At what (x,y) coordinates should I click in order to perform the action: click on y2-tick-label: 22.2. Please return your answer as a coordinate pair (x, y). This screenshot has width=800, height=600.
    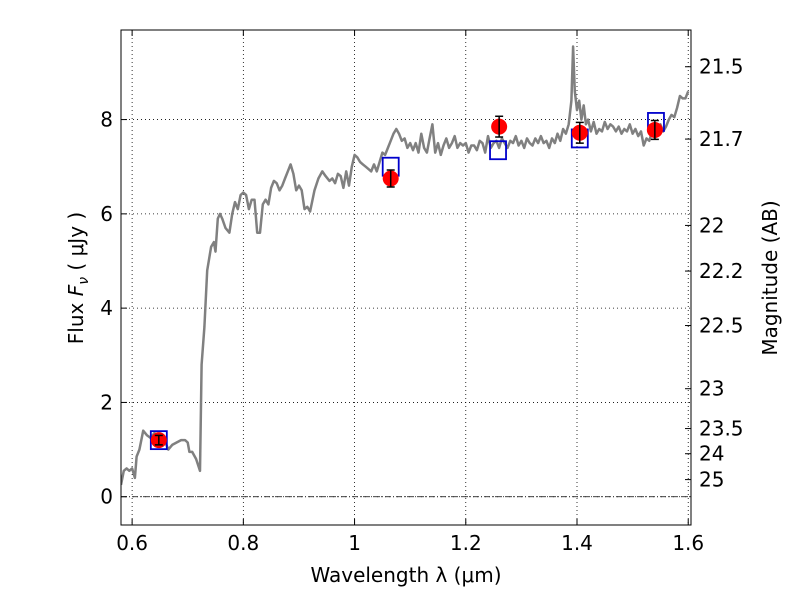
    Looking at the image, I should click on (721, 271).